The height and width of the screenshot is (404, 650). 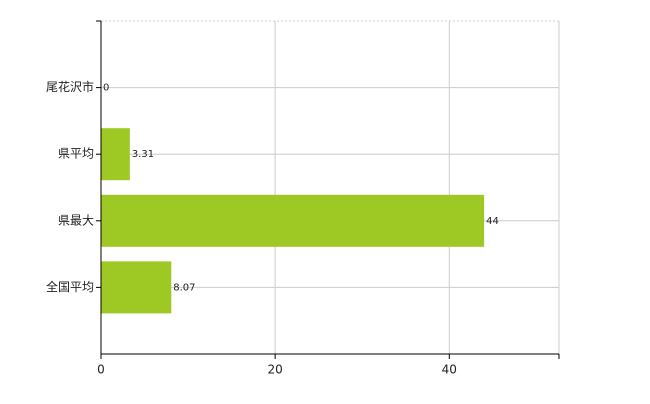 I want to click on x-tick-label: 0, so click(x=101, y=370).